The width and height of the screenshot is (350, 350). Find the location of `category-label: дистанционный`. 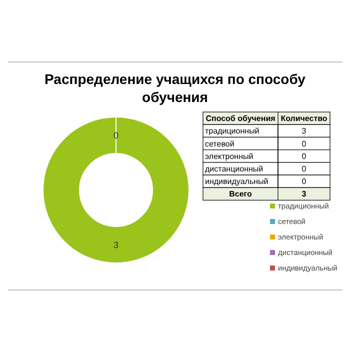

category-label: дистанционный is located at coordinates (234, 169).